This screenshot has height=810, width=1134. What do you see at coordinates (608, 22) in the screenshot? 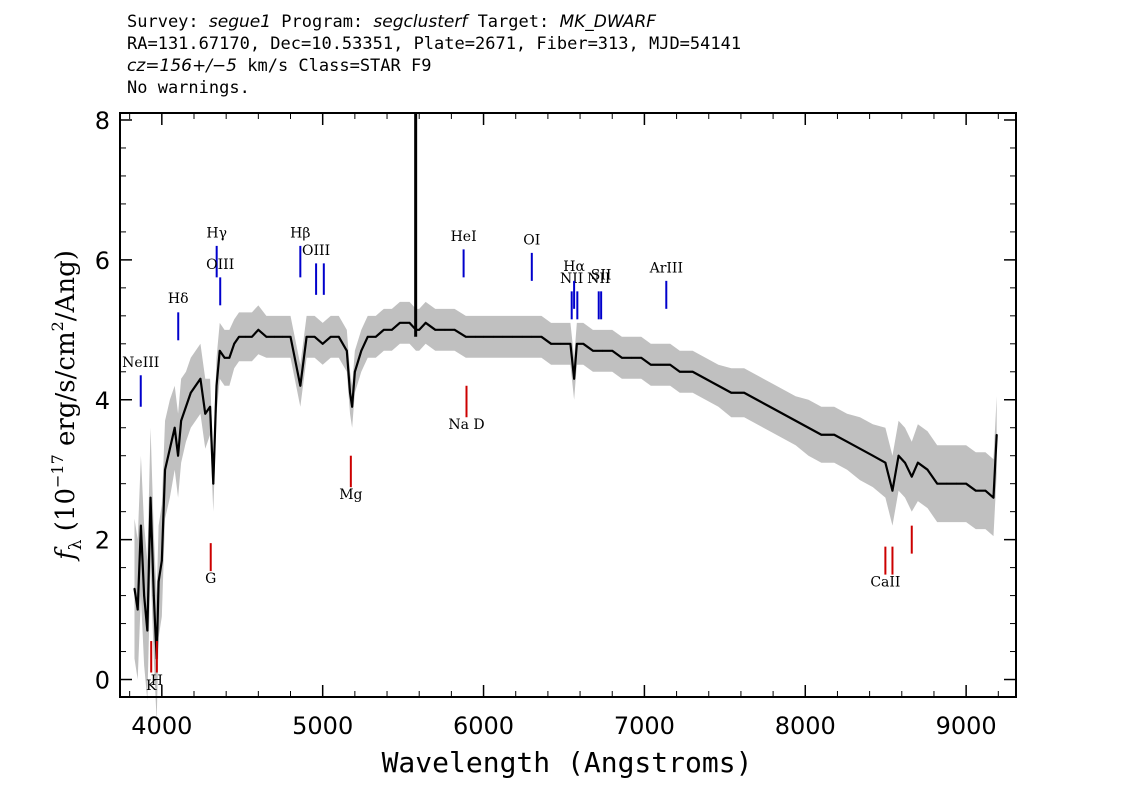
I see `target-value: MK_DWARF` at bounding box center [608, 22].